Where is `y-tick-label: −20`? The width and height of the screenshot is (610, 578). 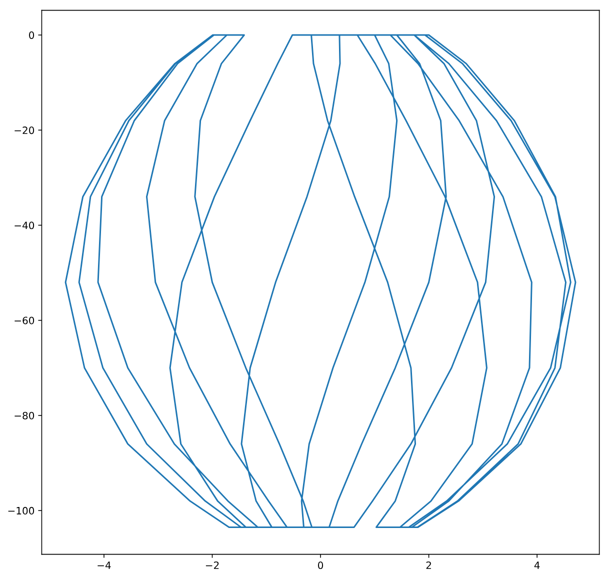
y-tick-label: −20 is located at coordinates (24, 130).